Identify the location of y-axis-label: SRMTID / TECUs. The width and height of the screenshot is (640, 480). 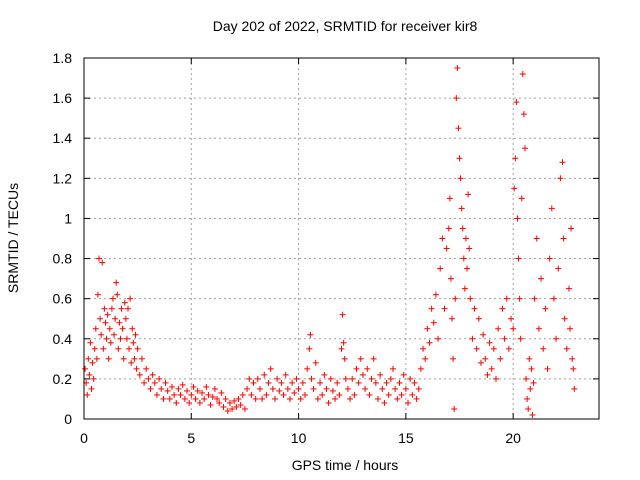
(13, 238).